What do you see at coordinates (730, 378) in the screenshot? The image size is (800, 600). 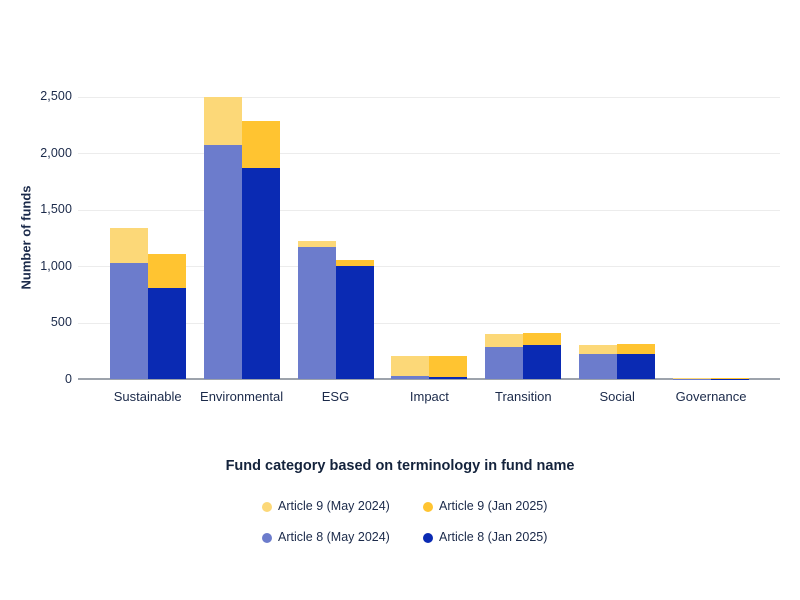 I see `bar-segment-article-9-jan-2025--governance` at bounding box center [730, 378].